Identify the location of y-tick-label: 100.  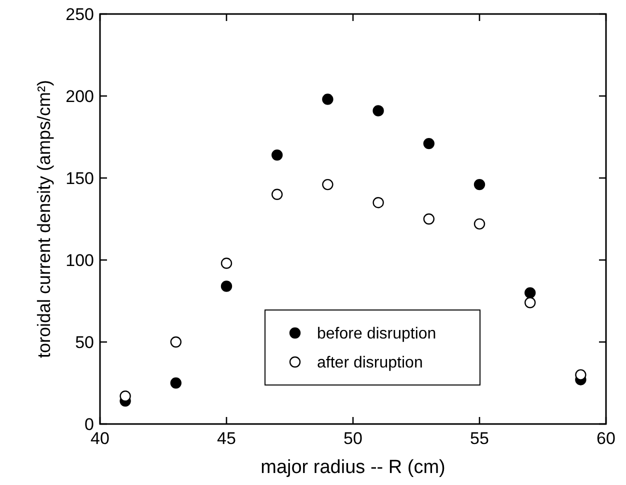
(80, 260).